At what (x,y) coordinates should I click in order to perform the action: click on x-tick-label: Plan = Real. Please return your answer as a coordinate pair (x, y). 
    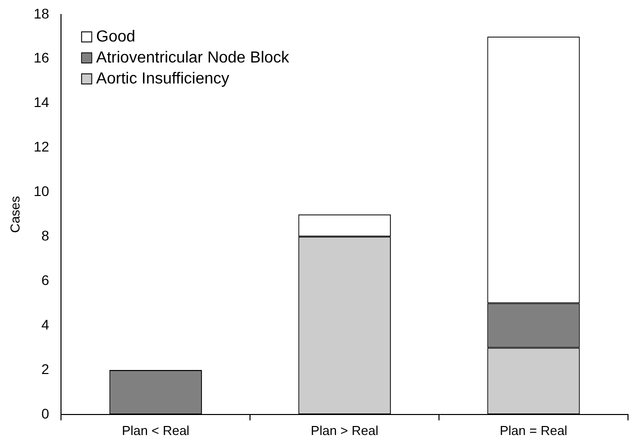
    Looking at the image, I should click on (534, 430).